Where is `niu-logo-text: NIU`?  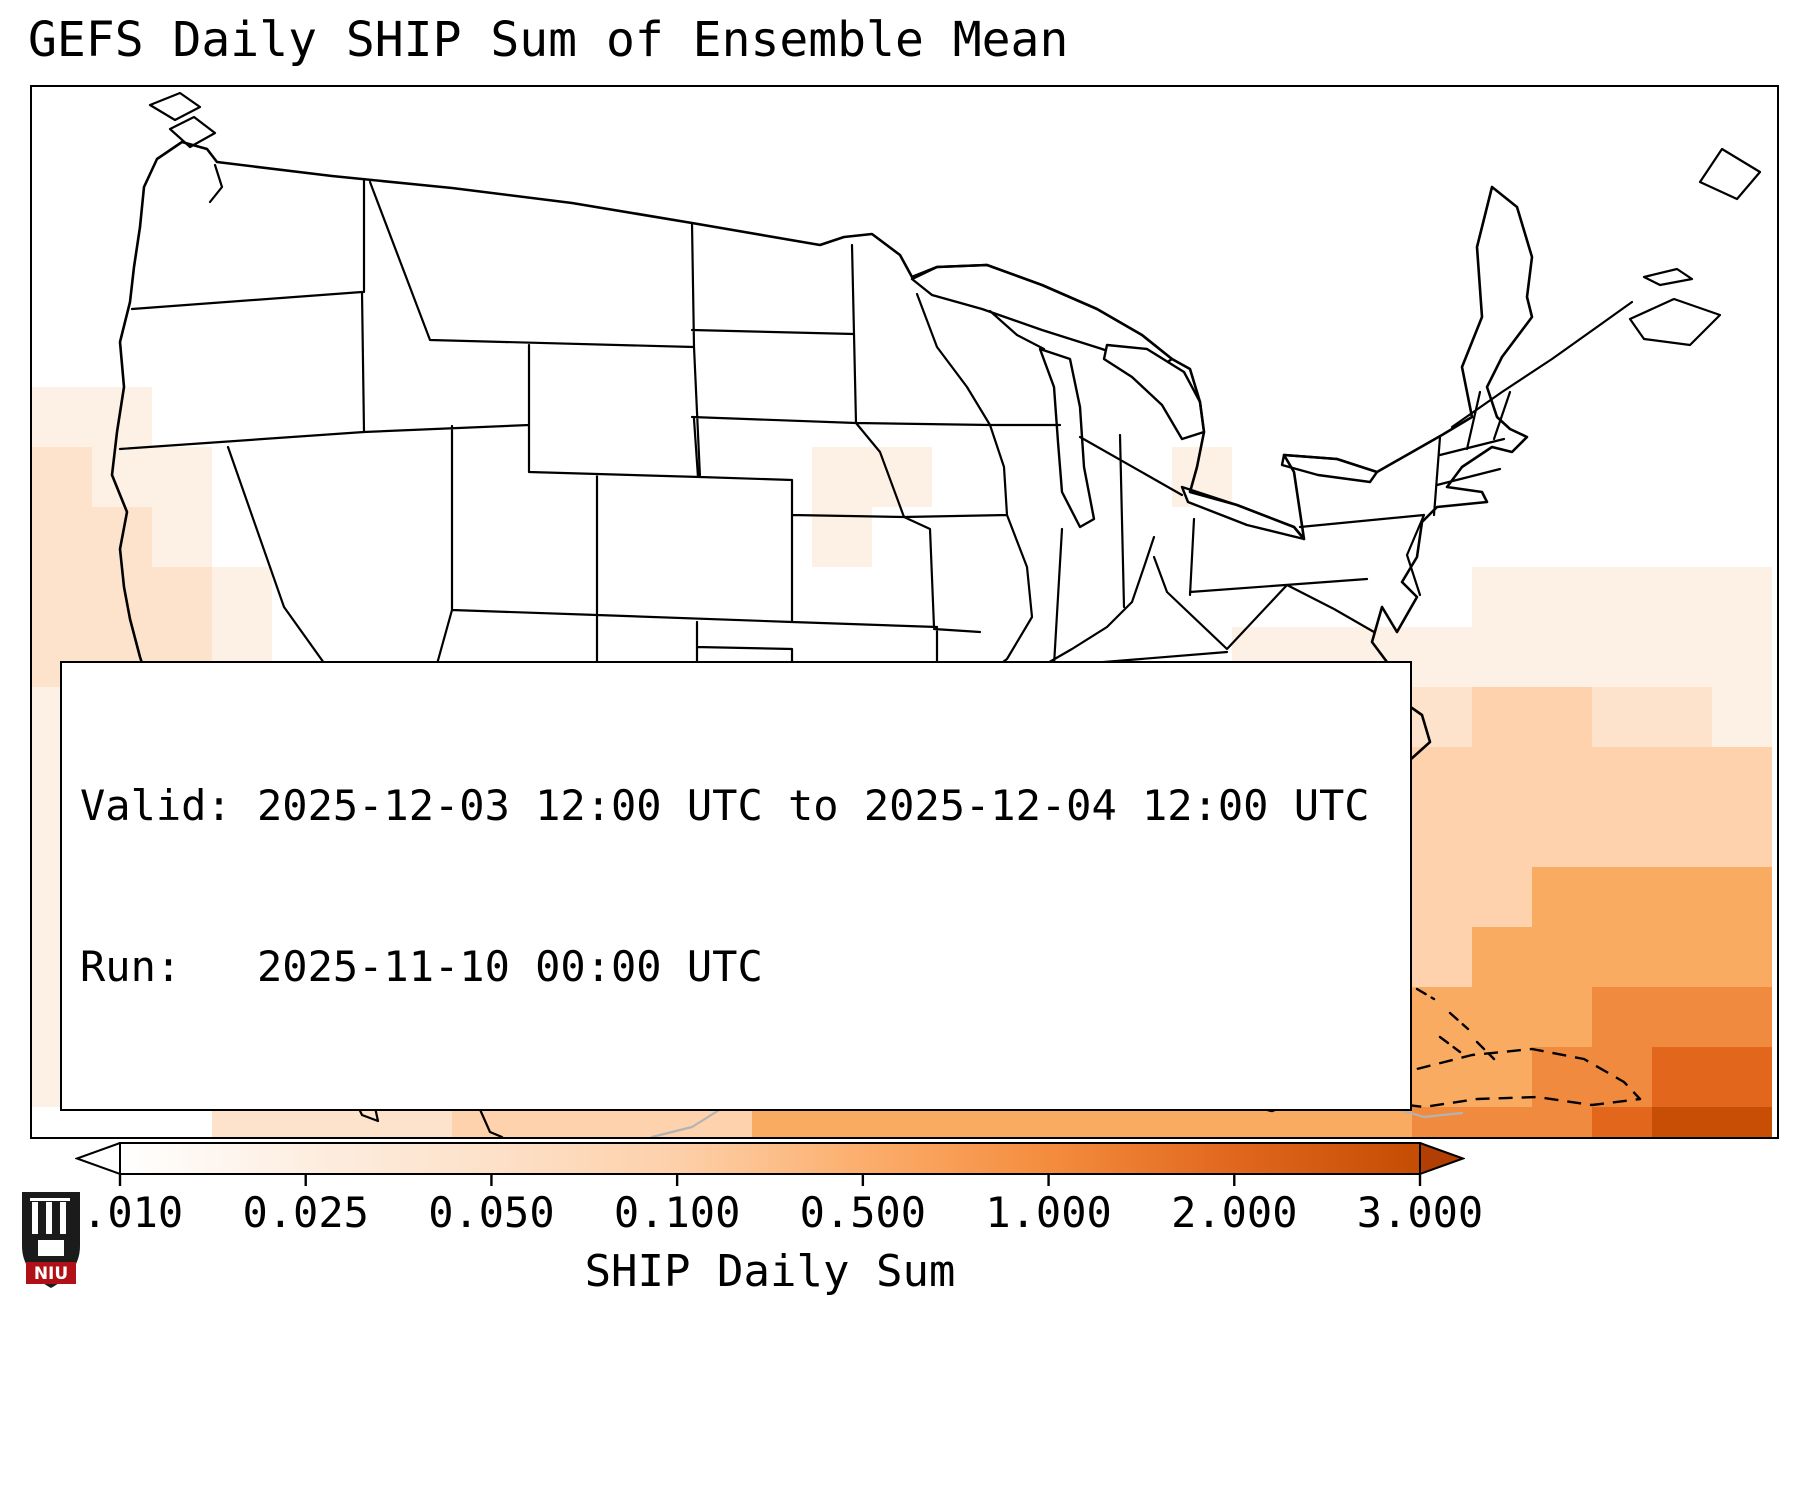
niu-logo-text: NIU is located at coordinates (51, 1274).